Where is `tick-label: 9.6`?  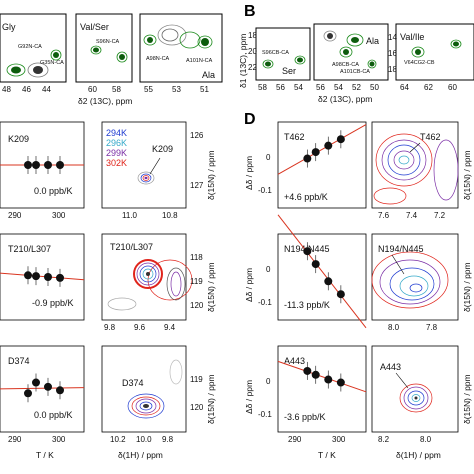 tick-label: 9.6 is located at coordinates (140, 327).